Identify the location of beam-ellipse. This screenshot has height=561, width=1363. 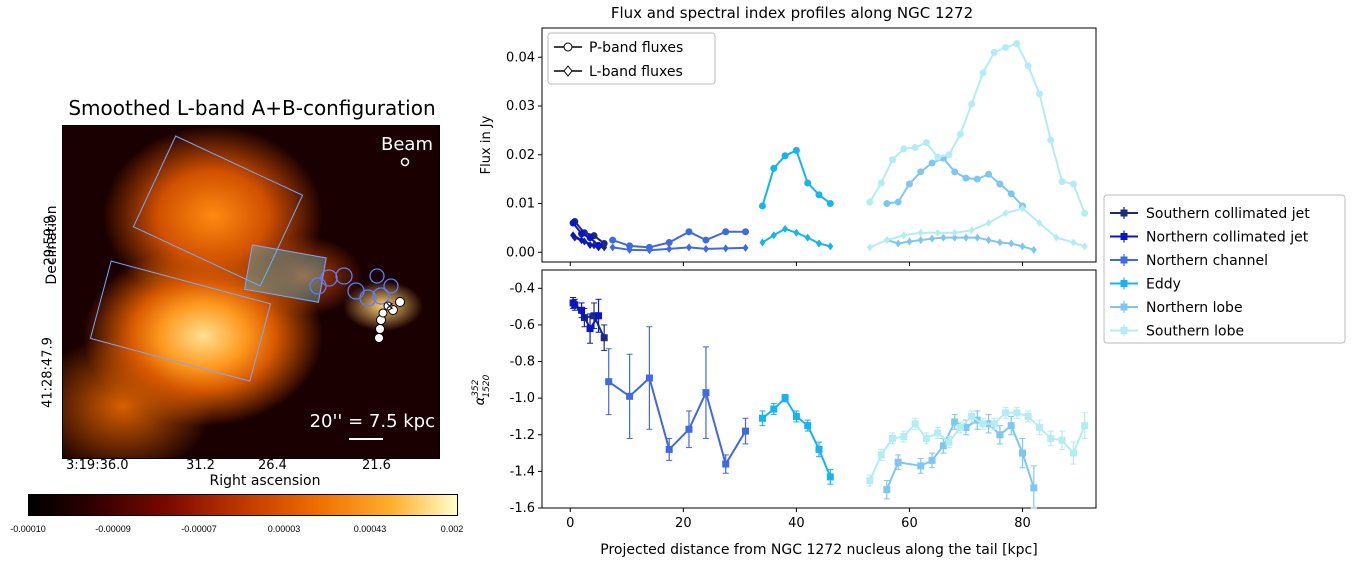
(405, 162).